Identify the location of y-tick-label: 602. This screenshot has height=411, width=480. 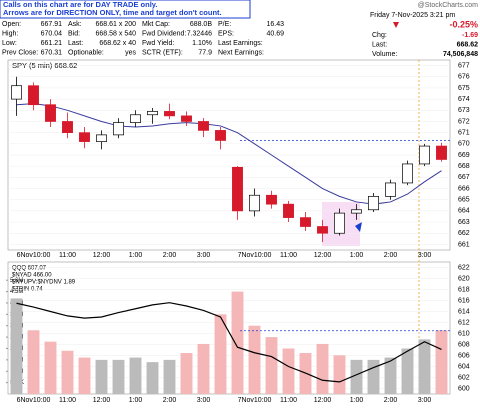
(464, 377).